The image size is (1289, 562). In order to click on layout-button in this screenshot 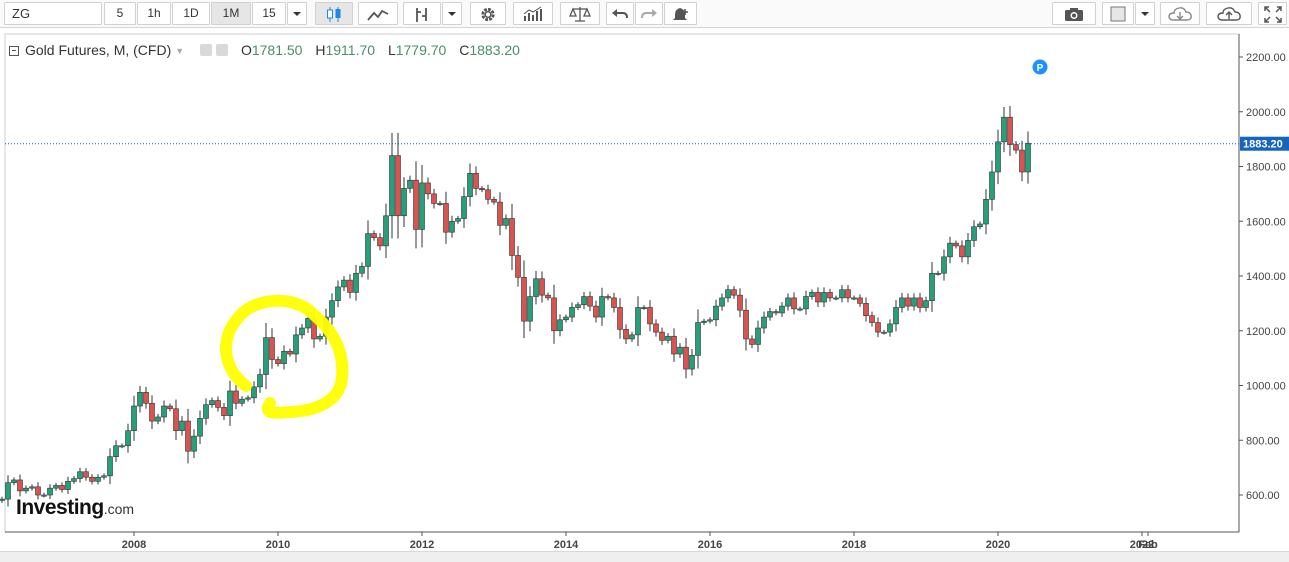, I will do `click(1118, 13)`.